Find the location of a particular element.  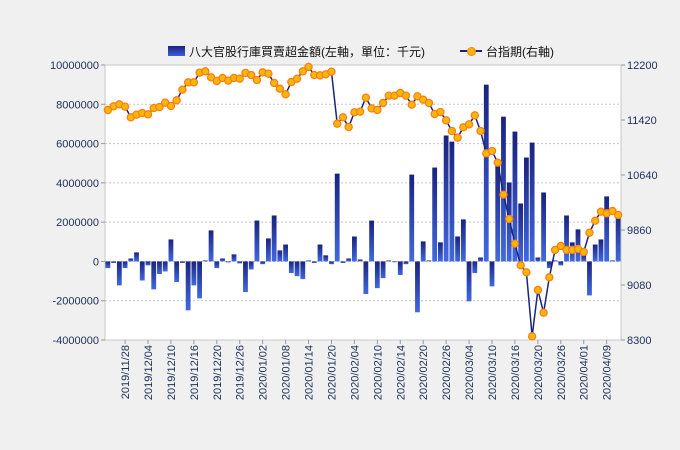

x-tick-label: 2020/03/16 is located at coordinates (516, 372).